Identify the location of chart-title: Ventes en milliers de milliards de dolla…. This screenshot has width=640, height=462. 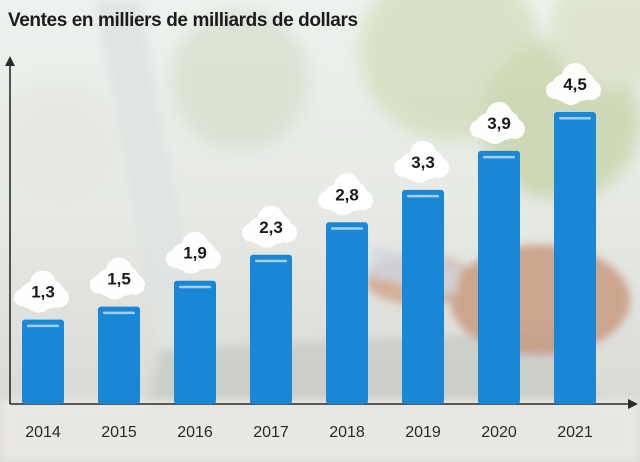
(183, 20).